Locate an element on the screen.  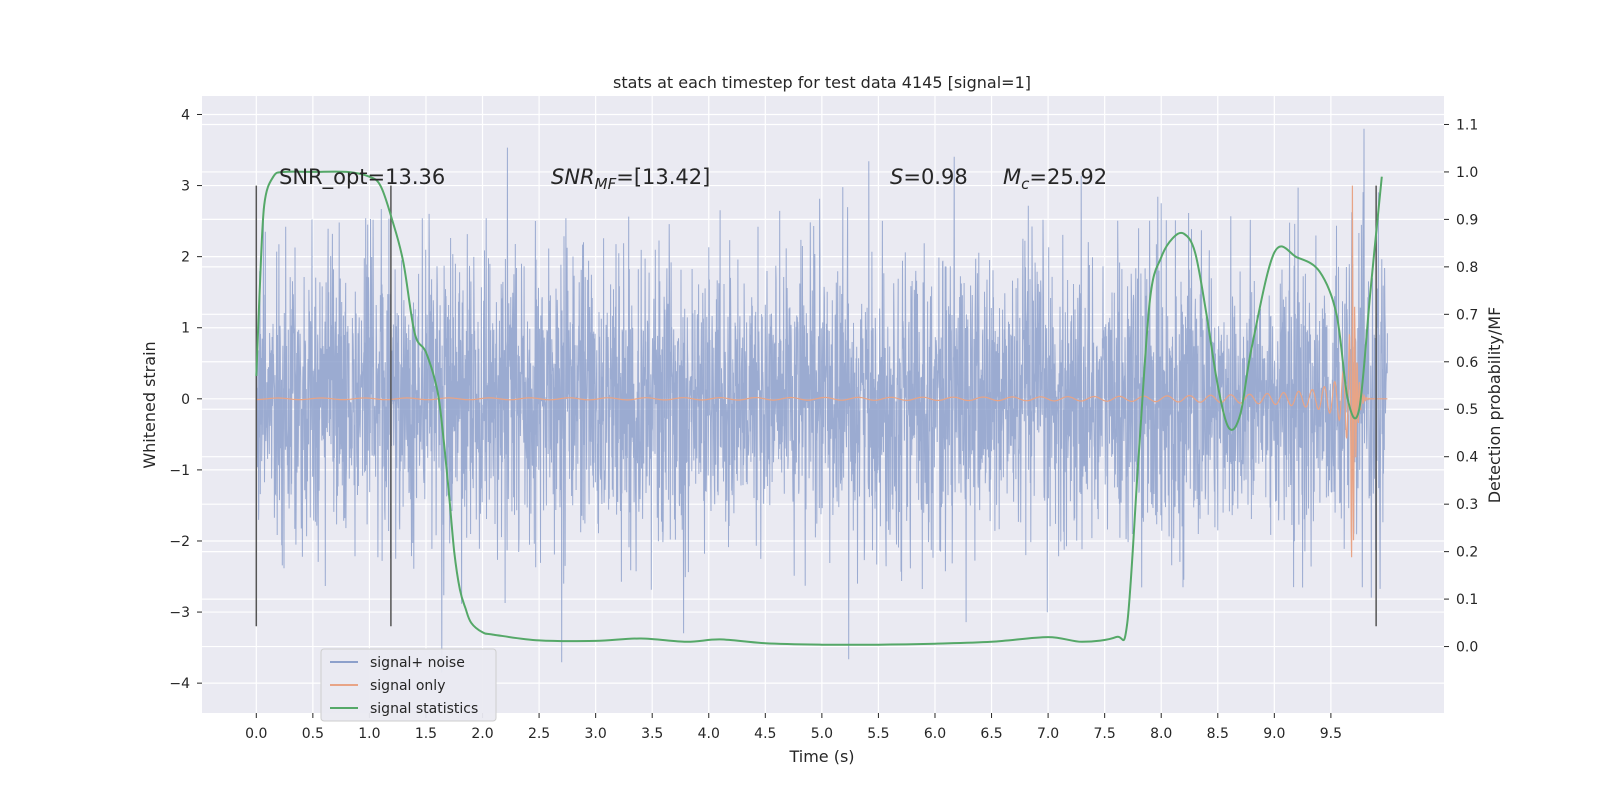
legend-label-signal-statistics: signal statistics is located at coordinates (424, 709).